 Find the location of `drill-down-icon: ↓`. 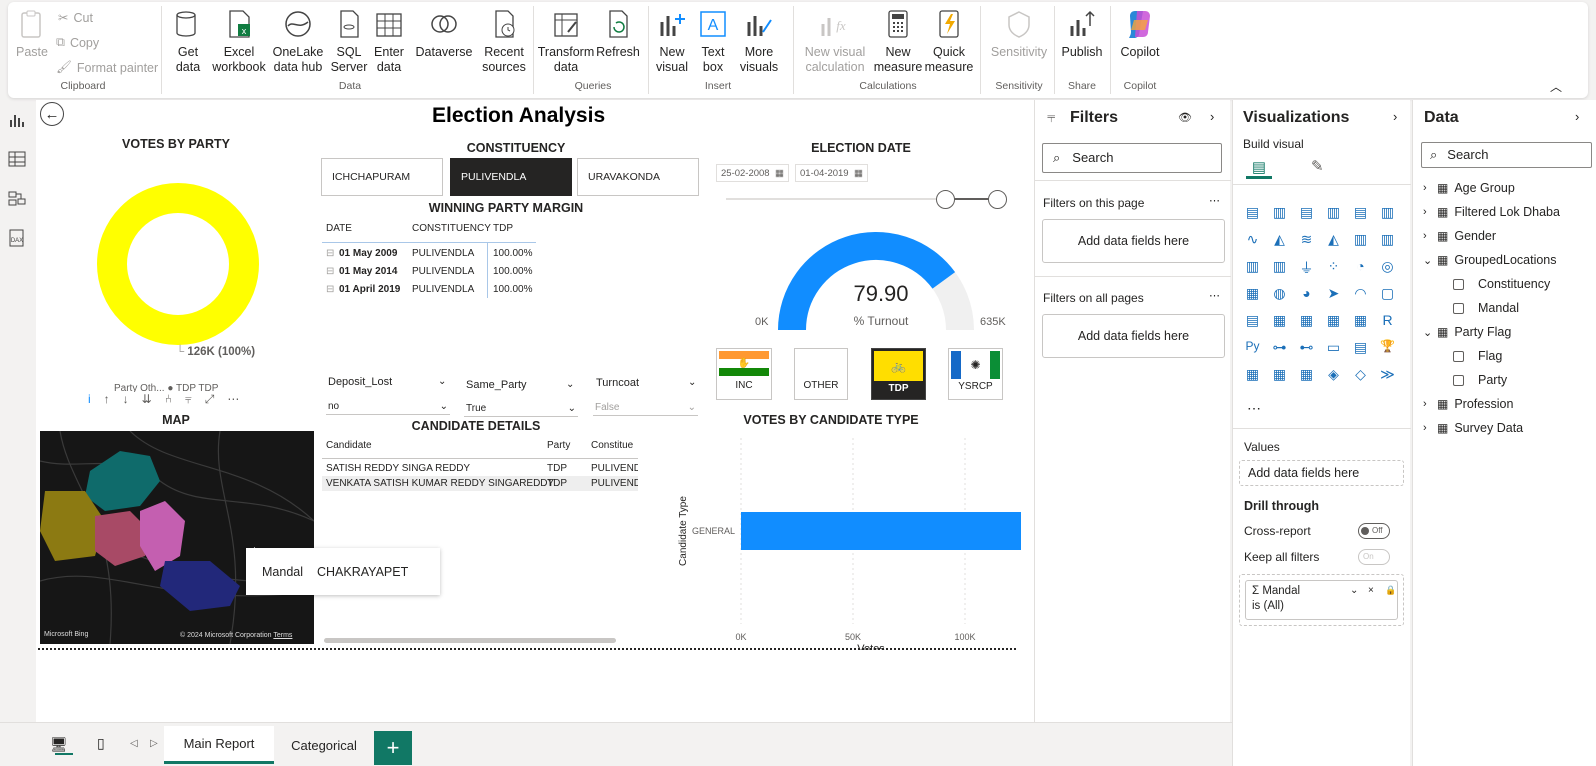

drill-down-icon: ↓ is located at coordinates (125, 399).